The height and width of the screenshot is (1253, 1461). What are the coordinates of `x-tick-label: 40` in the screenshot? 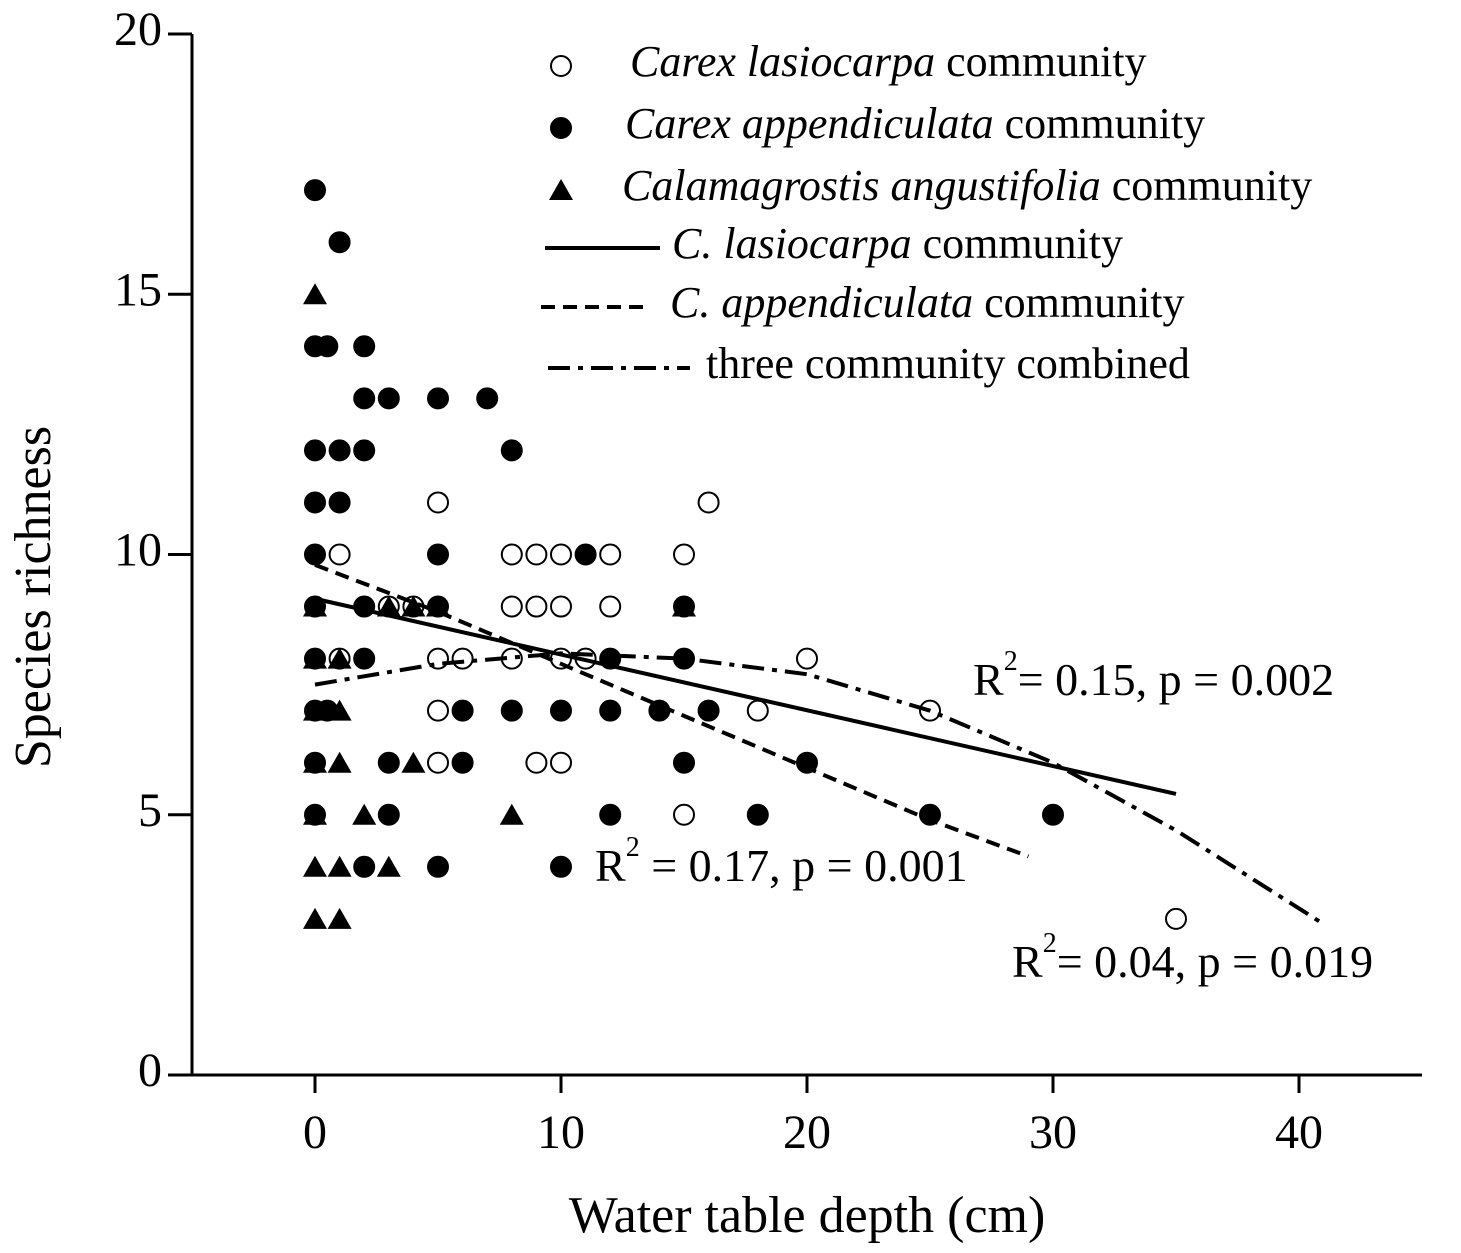 It's located at (1299, 1132).